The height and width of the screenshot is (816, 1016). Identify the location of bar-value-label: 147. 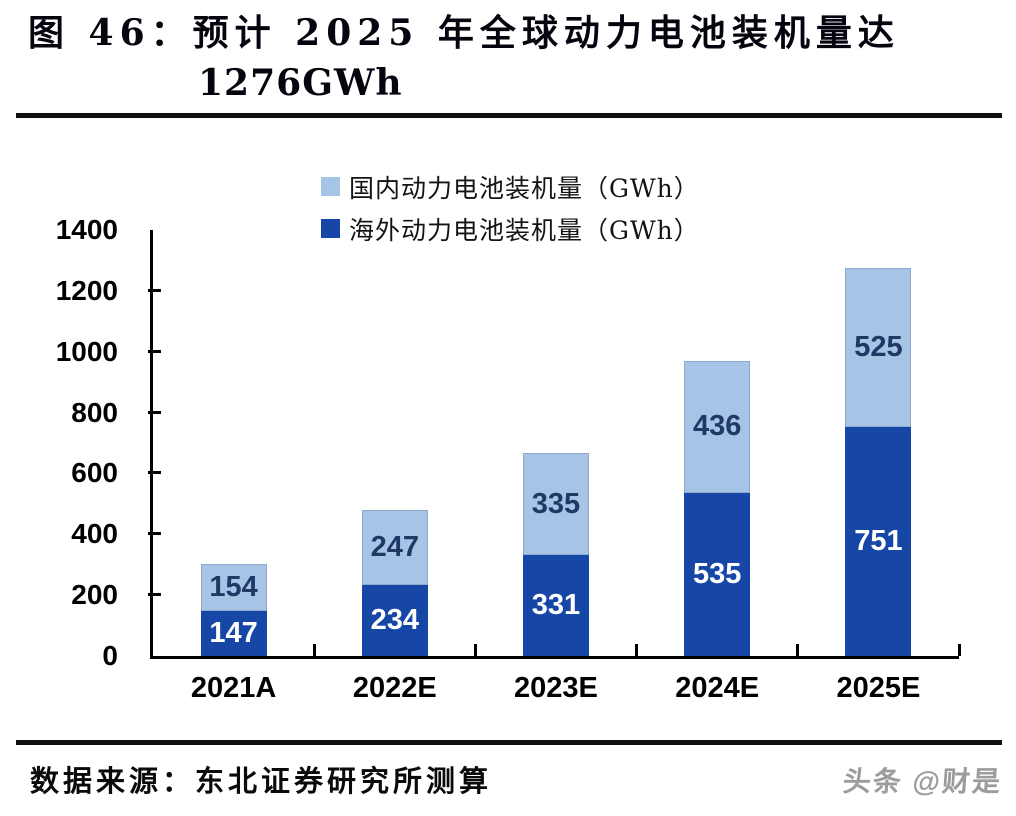
(233, 633).